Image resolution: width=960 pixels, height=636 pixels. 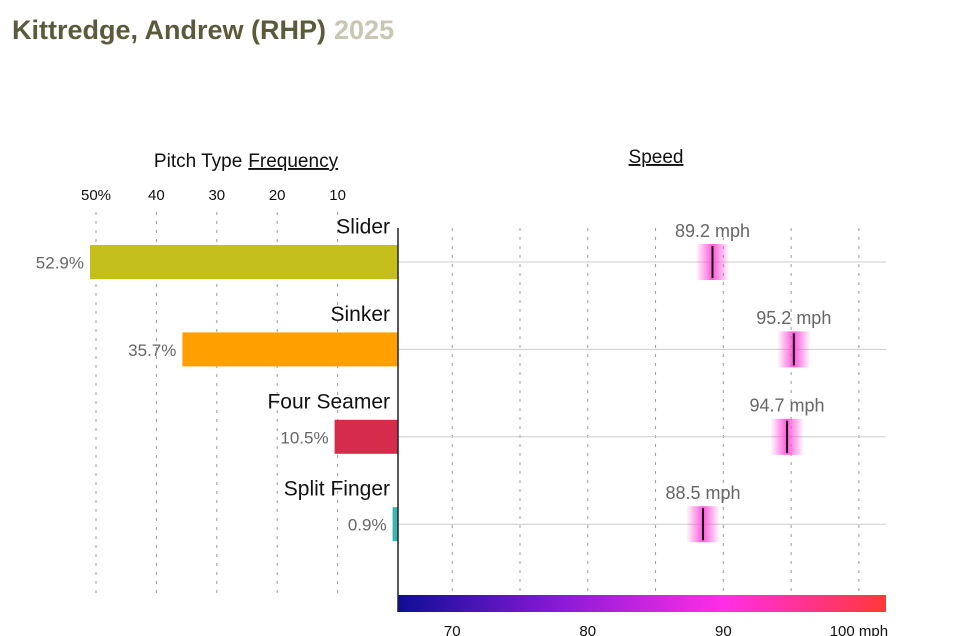 I want to click on freq-tick-label: 20, so click(x=277, y=195).